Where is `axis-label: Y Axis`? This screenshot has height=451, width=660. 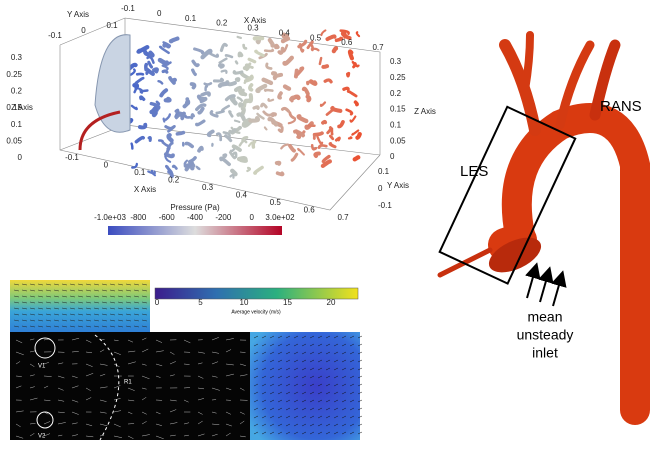 axis-label: Y Axis is located at coordinates (78, 14).